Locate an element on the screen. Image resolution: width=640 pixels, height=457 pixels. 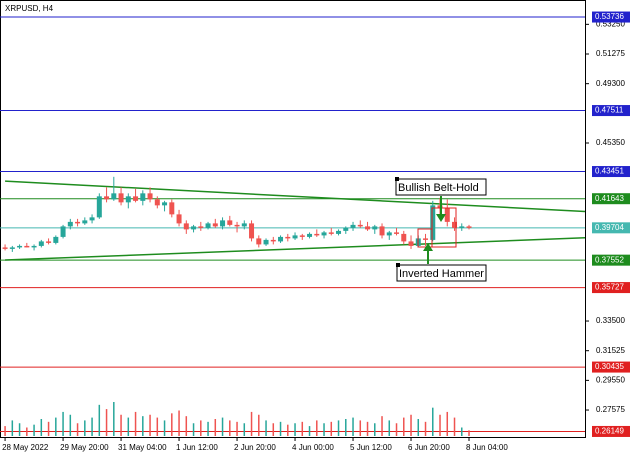
annotation: Inverted Hammer is located at coordinates (441, 274).